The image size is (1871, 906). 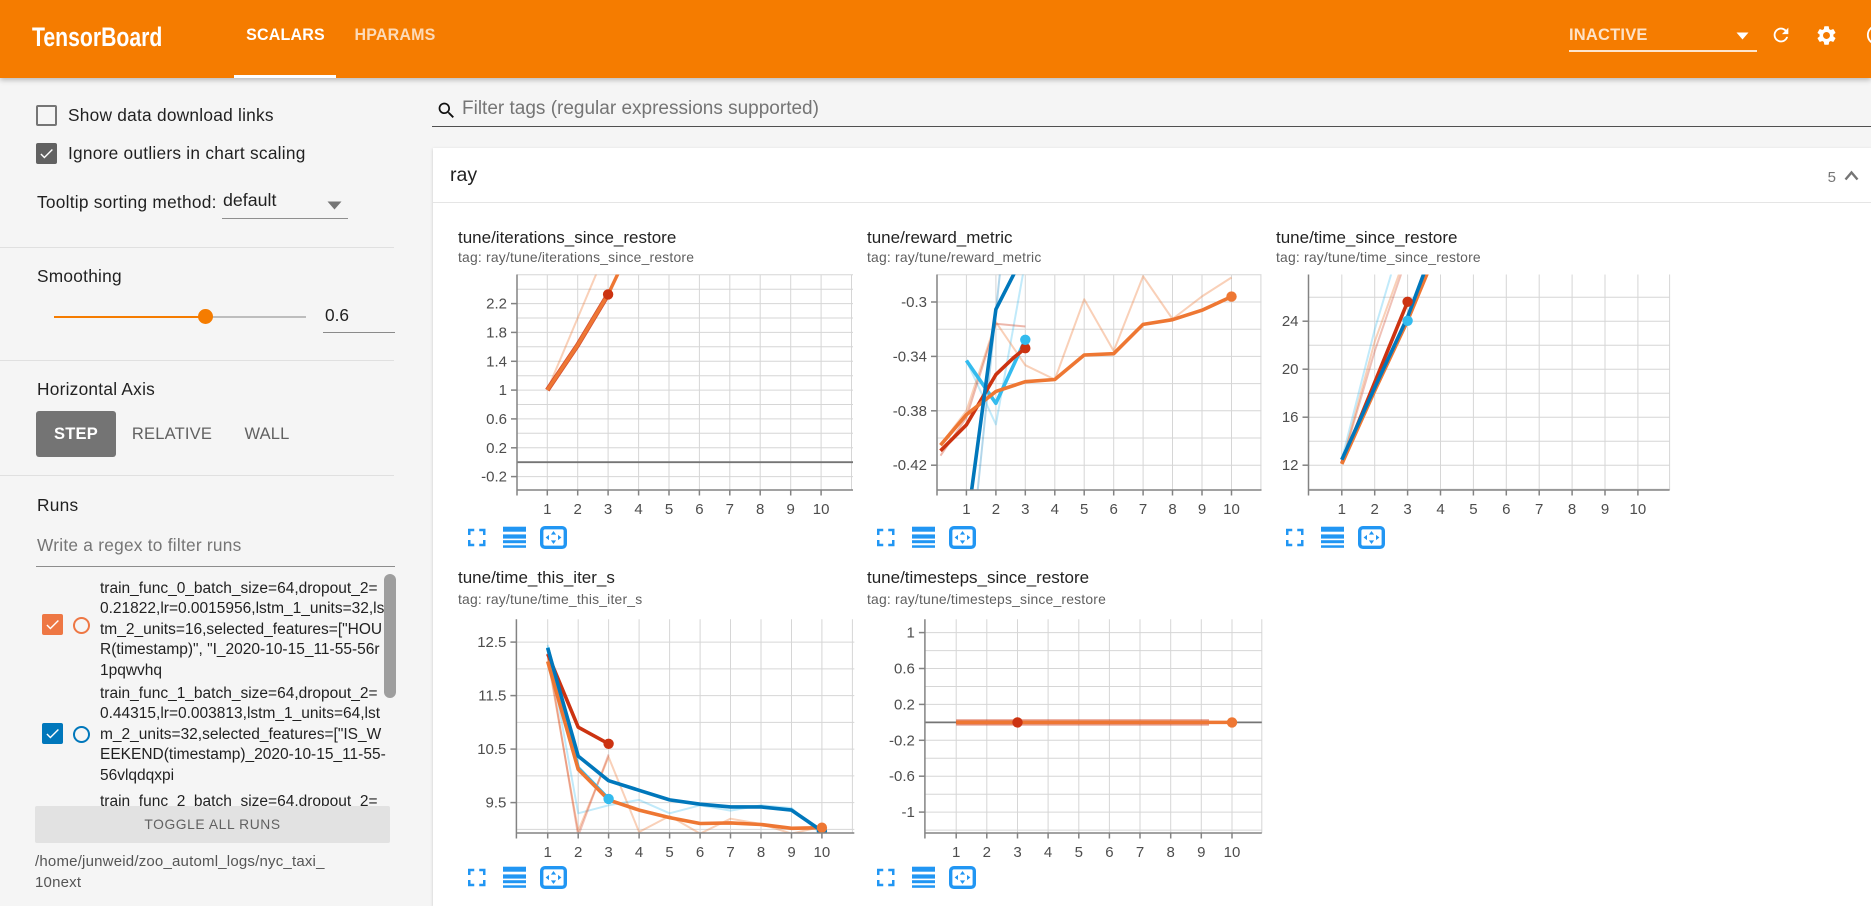 I want to click on svg-text: 2.2, so click(x=496, y=304).